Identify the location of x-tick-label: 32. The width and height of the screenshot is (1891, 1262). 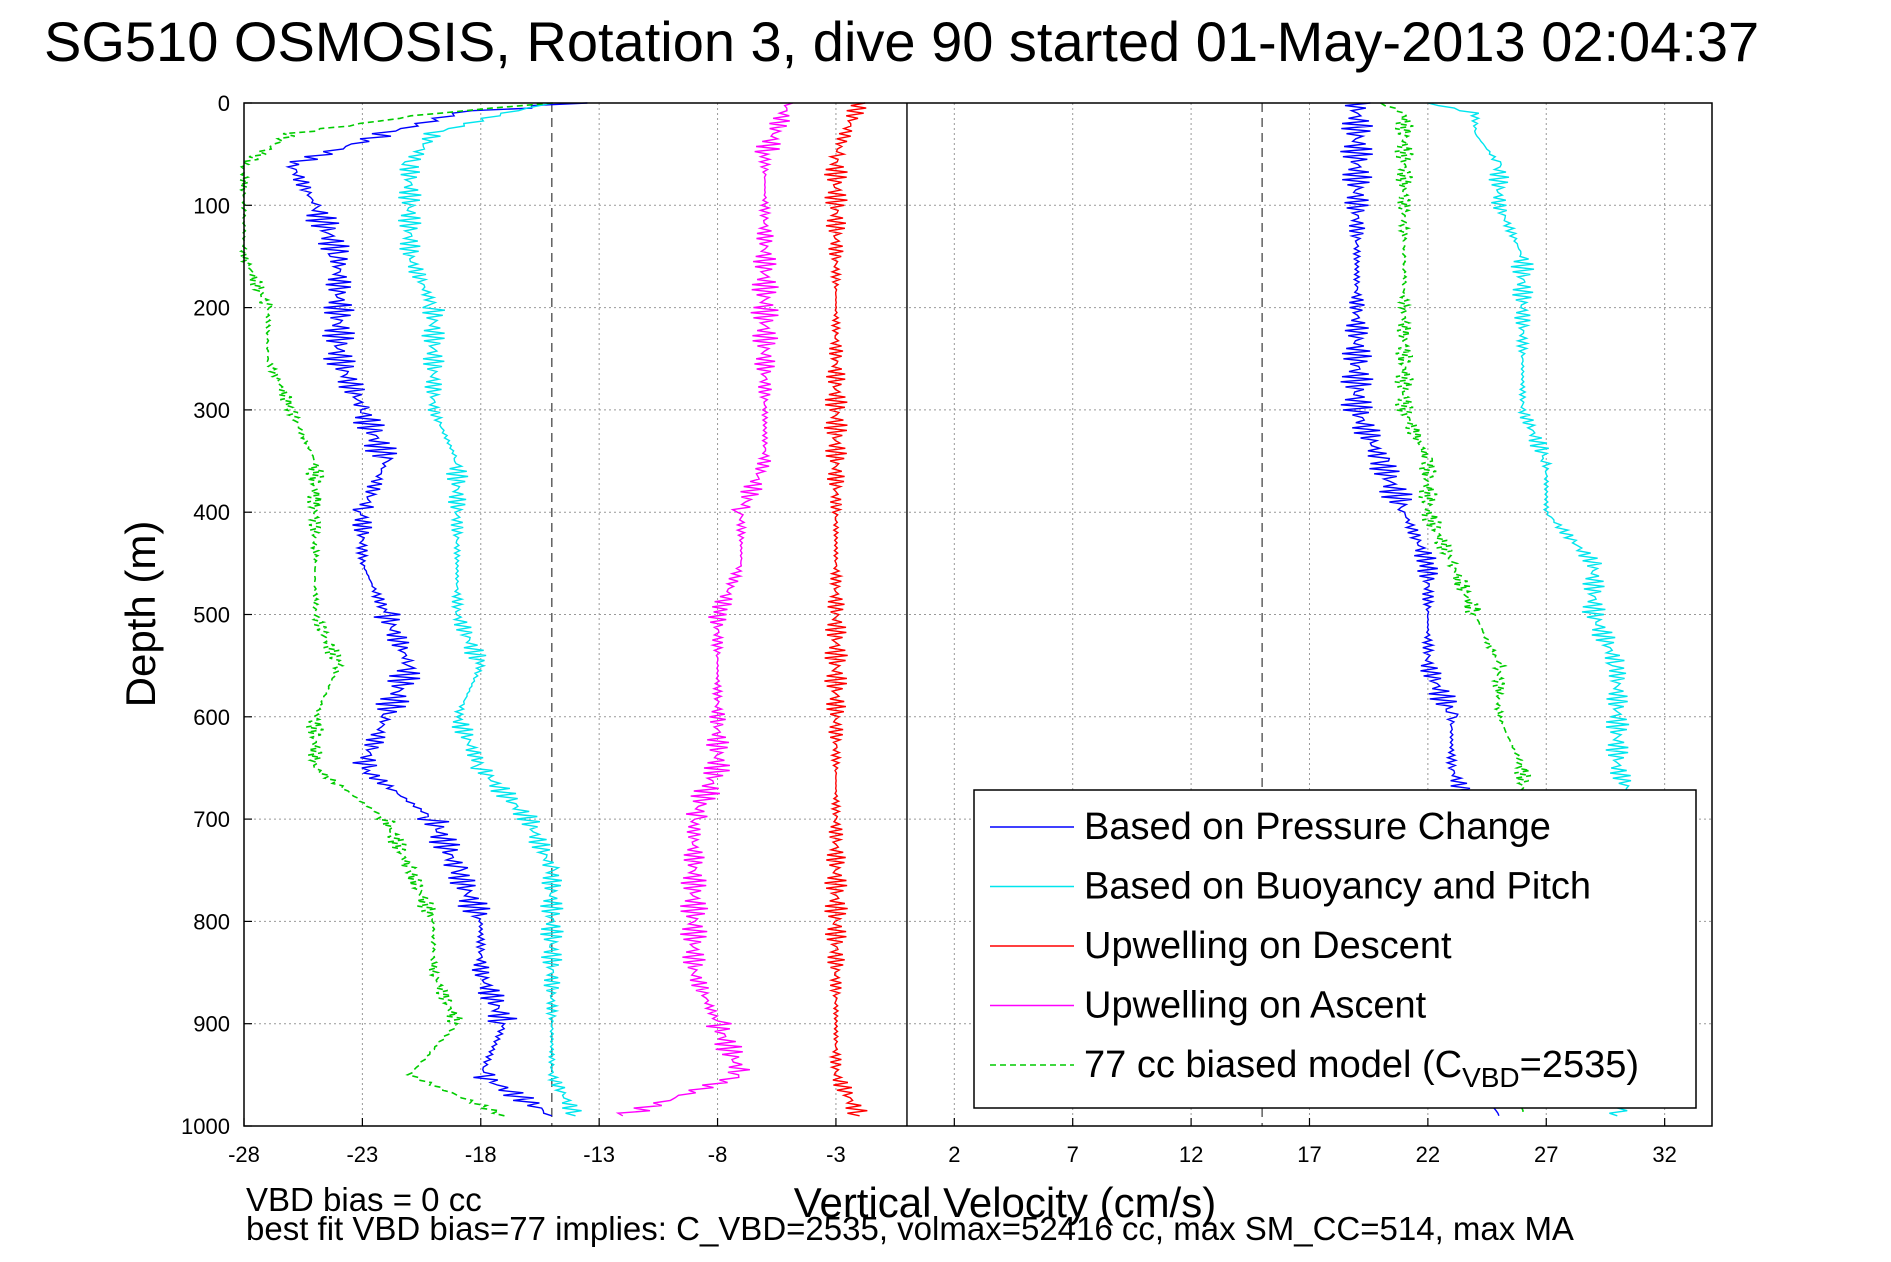
(1664, 1154).